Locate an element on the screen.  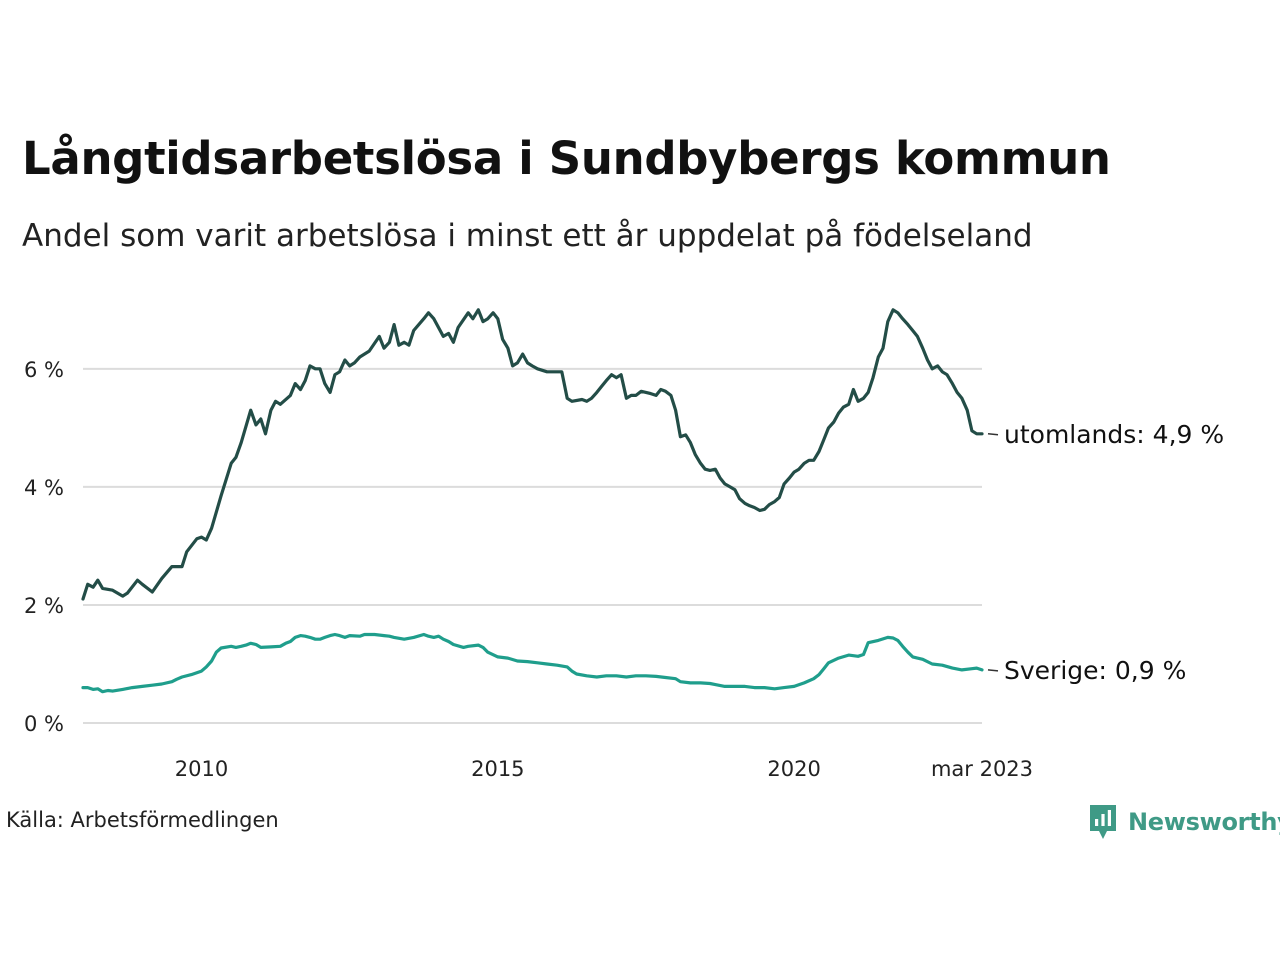
brand-name: Newsworthy is located at coordinates (1204, 822).